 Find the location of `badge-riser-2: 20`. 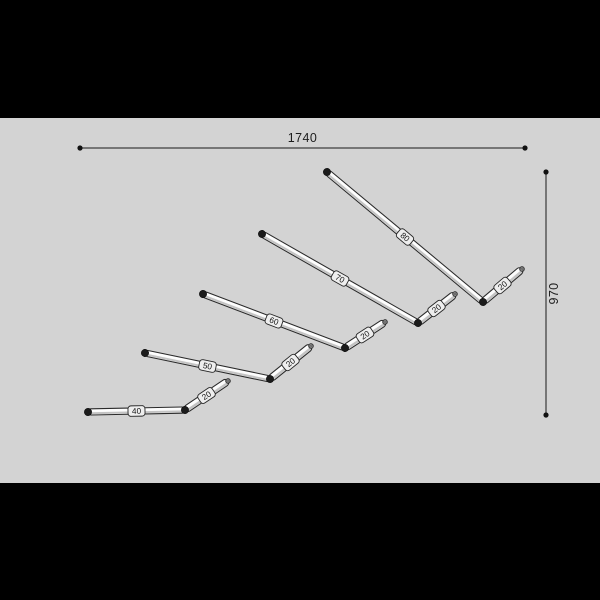

badge-riser-2: 20 is located at coordinates (290, 362).